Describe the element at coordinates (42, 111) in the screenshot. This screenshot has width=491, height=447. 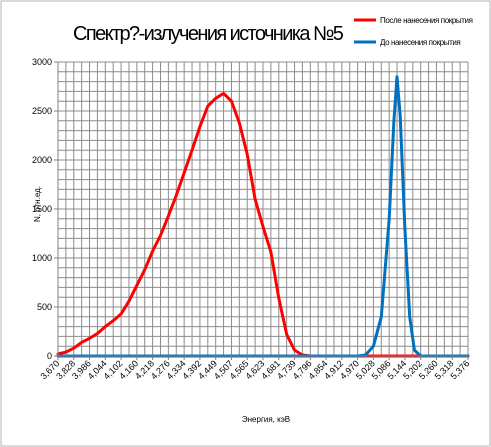
I see `y-tick-label: 2500` at that location.